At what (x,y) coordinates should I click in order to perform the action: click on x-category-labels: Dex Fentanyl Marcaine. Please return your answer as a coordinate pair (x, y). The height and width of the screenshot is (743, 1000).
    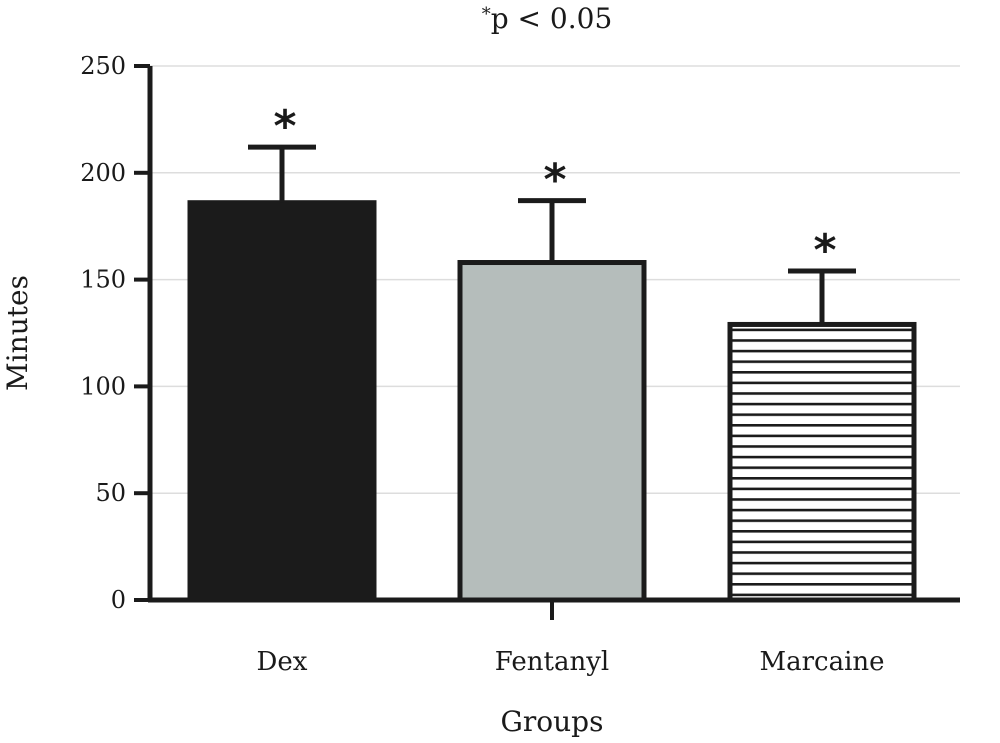
    Looking at the image, I should click on (571, 662).